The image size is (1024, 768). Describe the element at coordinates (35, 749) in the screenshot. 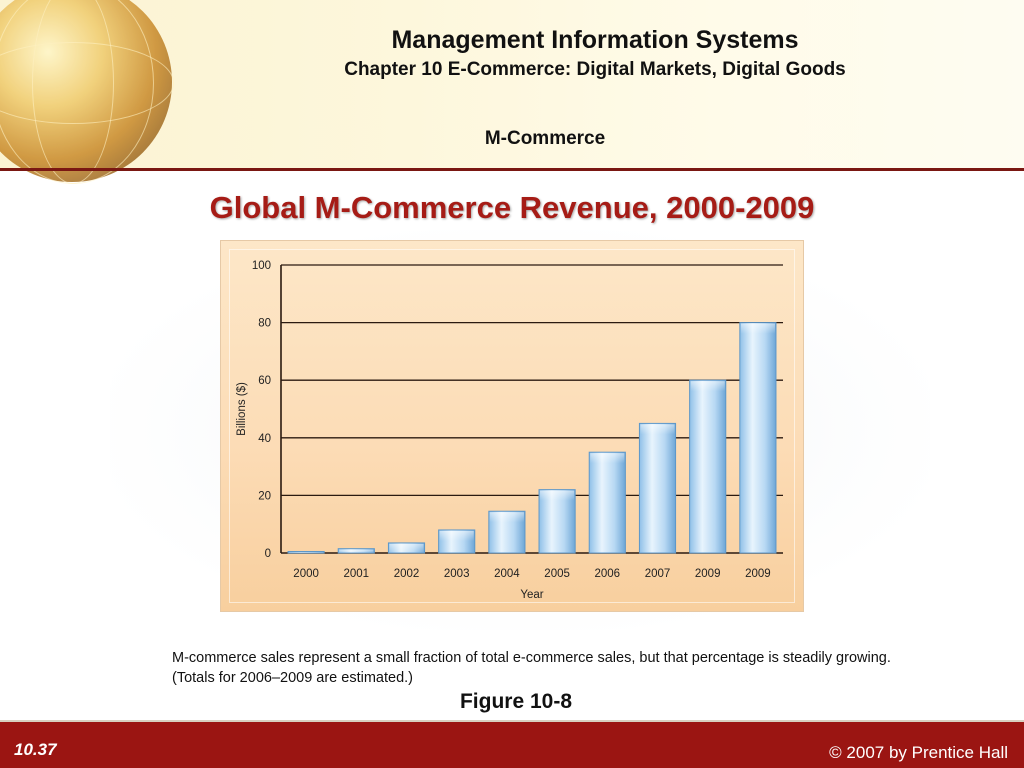

I see `slide-number: 10.37` at that location.